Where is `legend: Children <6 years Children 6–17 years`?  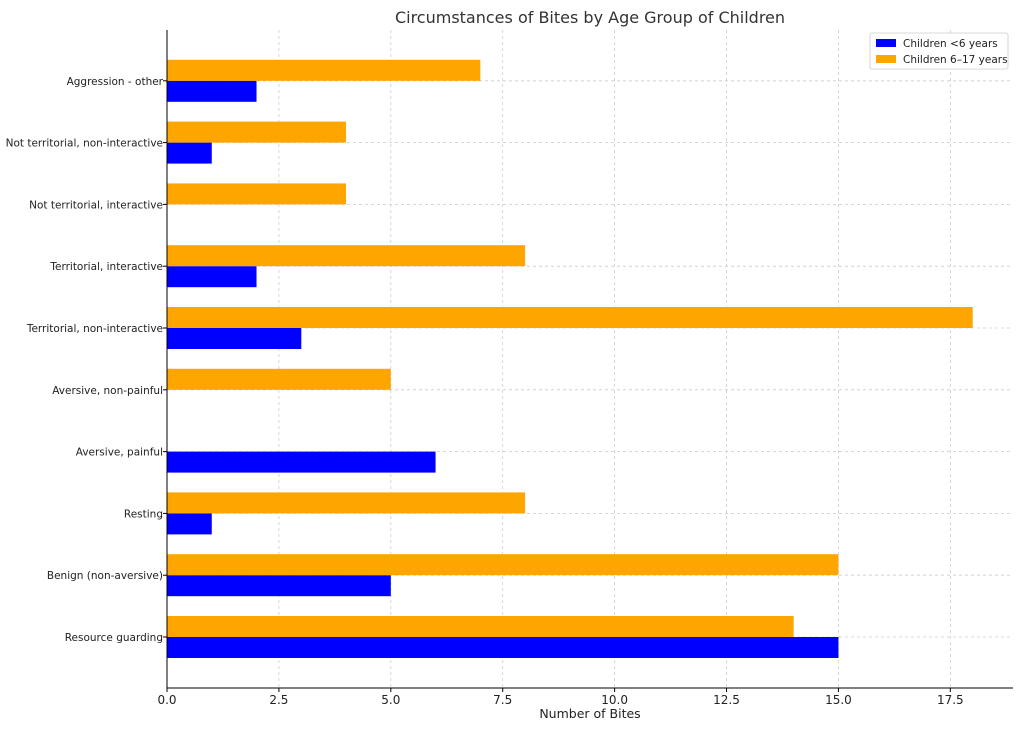
legend: Children <6 years Children 6–17 years is located at coordinates (939, 51).